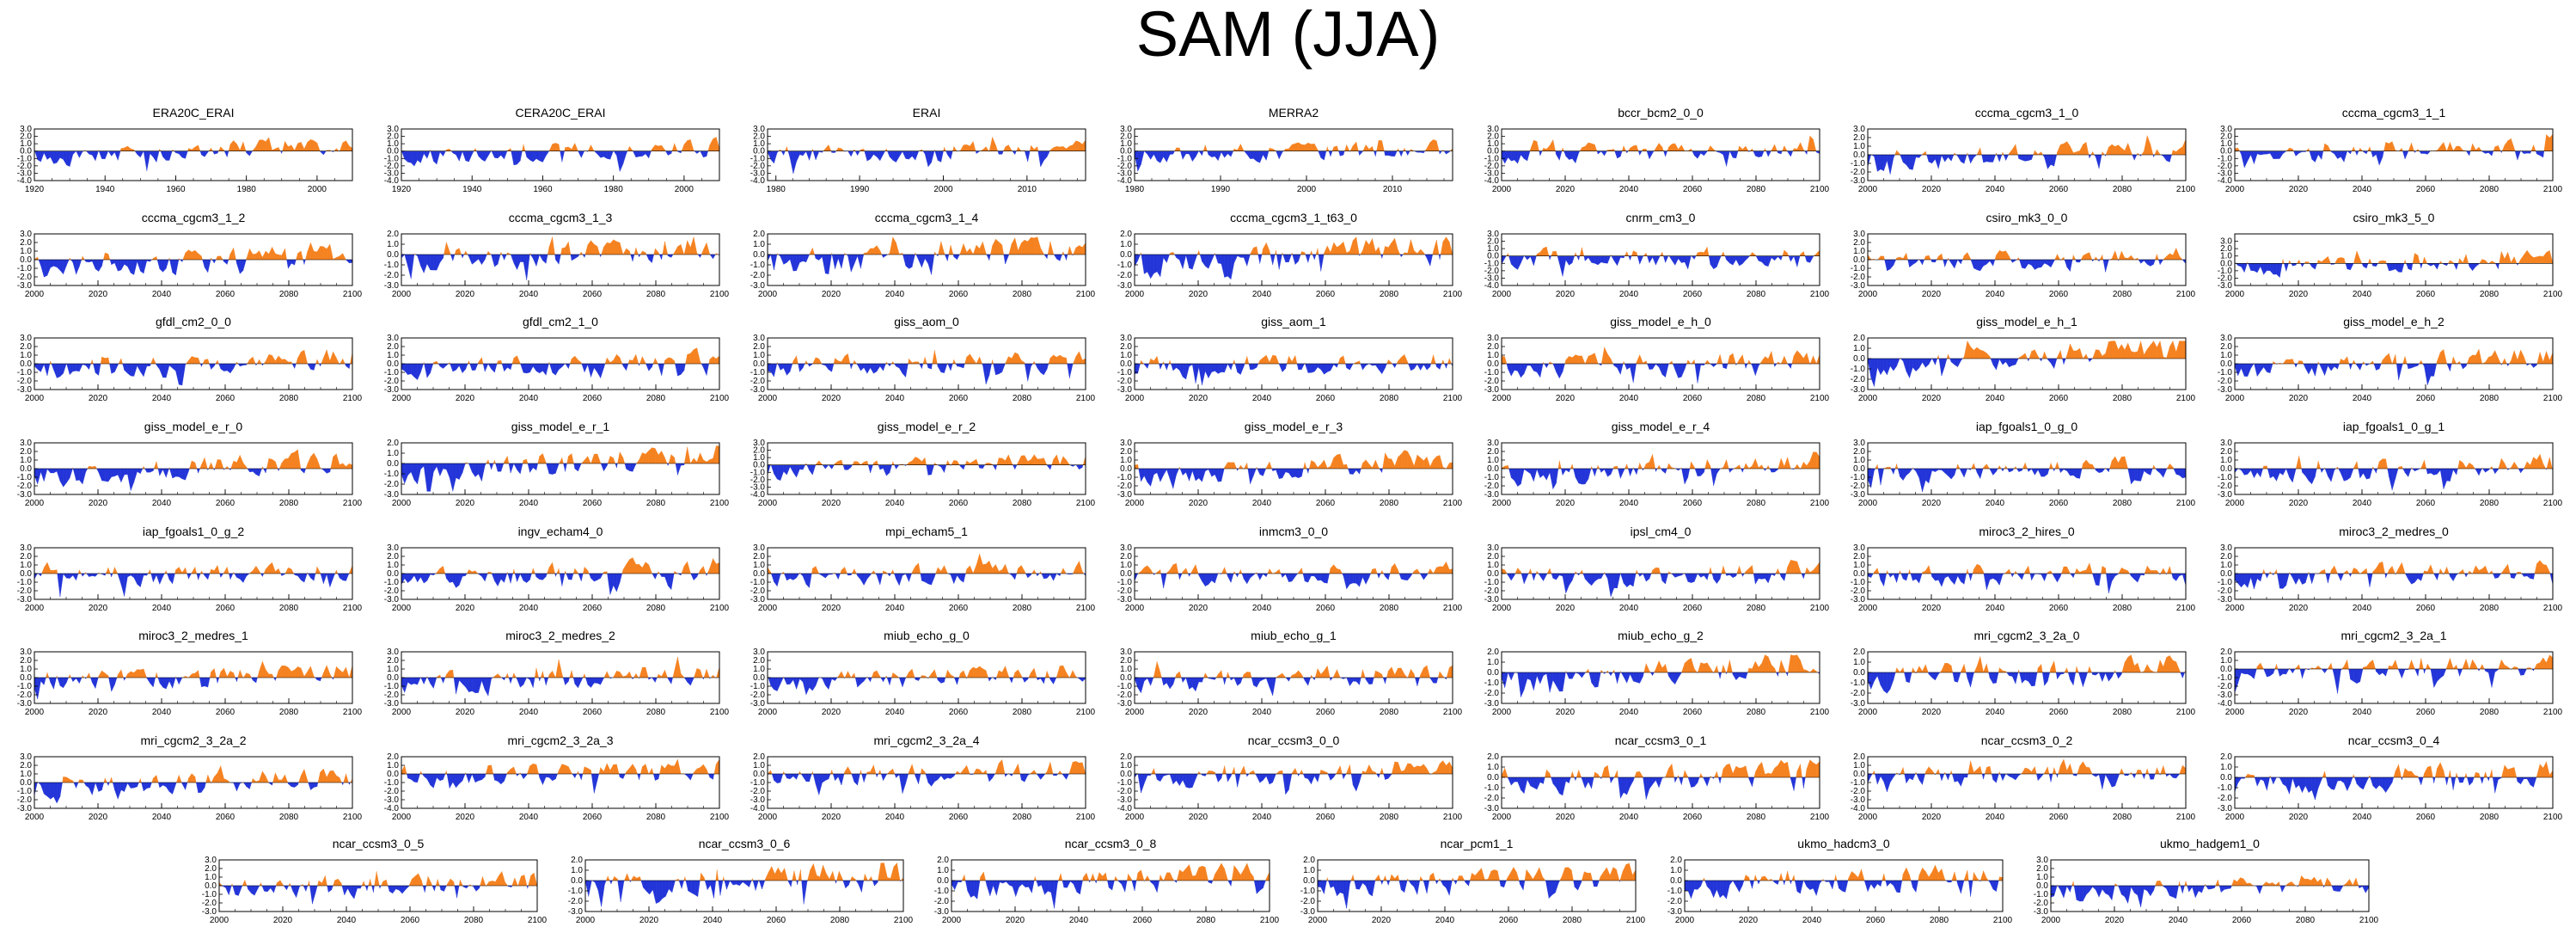 This screenshot has height=933, width=2576. I want to click on y-tick-label: 1.0, so click(1859, 147).